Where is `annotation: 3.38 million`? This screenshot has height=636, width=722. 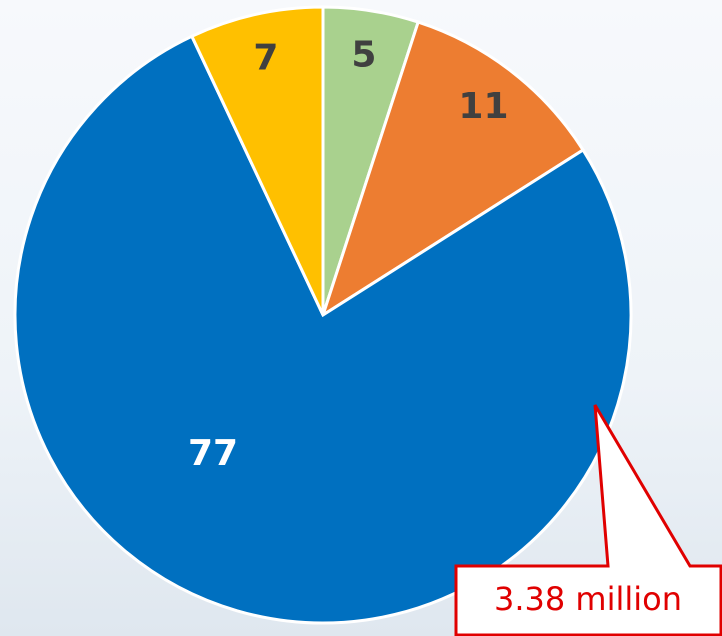
annotation: 3.38 million is located at coordinates (588, 599).